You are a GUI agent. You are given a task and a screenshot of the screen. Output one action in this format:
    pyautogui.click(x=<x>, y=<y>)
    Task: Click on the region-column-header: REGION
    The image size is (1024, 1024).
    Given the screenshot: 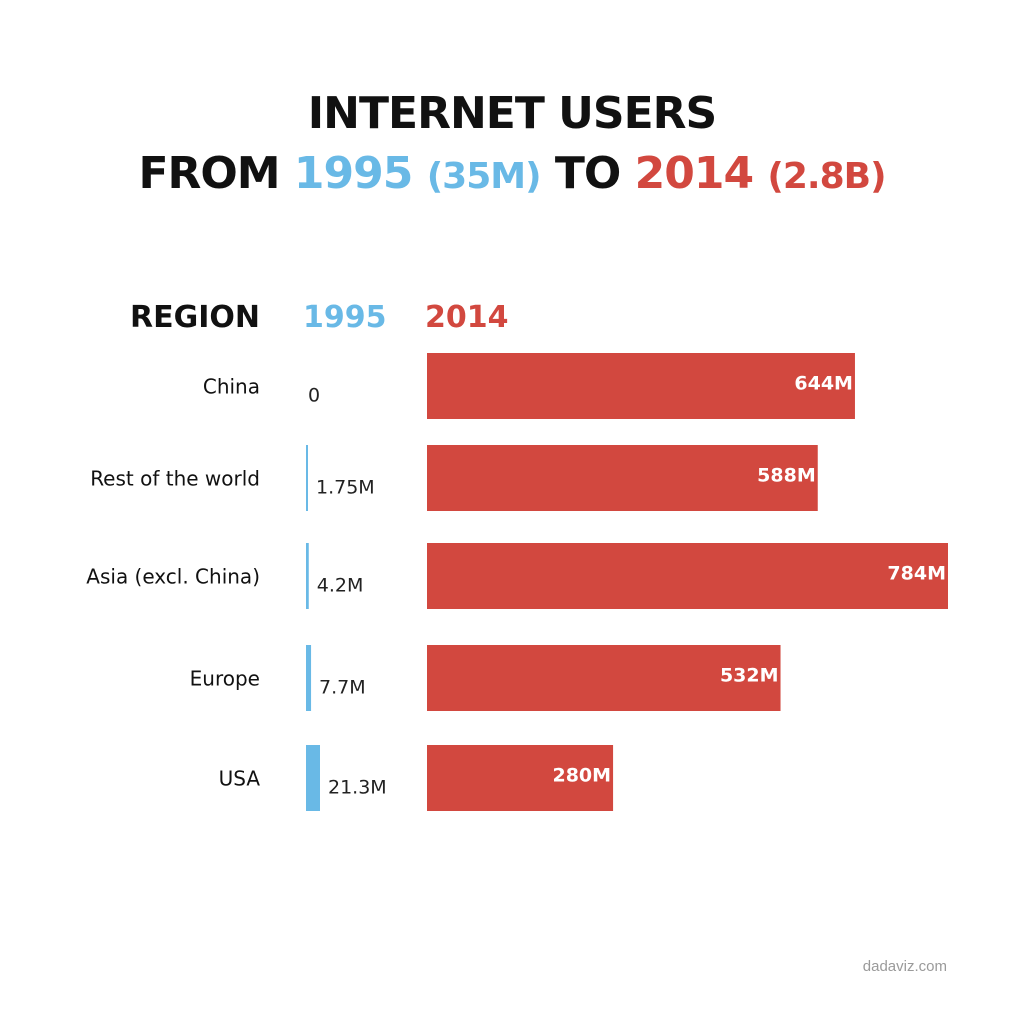 What is the action you would take?
    pyautogui.click(x=195, y=317)
    